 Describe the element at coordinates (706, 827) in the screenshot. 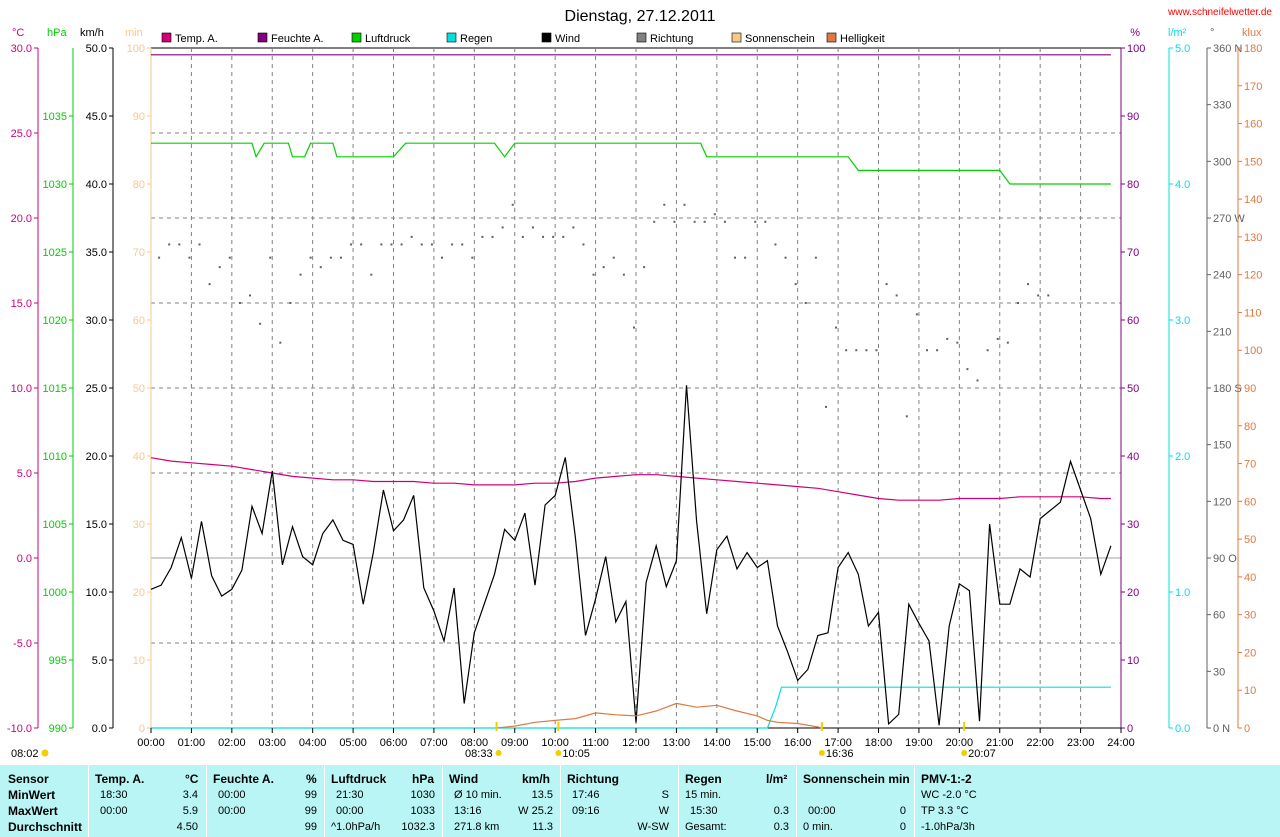

I see `rain-total-label: Gesamt:` at that location.